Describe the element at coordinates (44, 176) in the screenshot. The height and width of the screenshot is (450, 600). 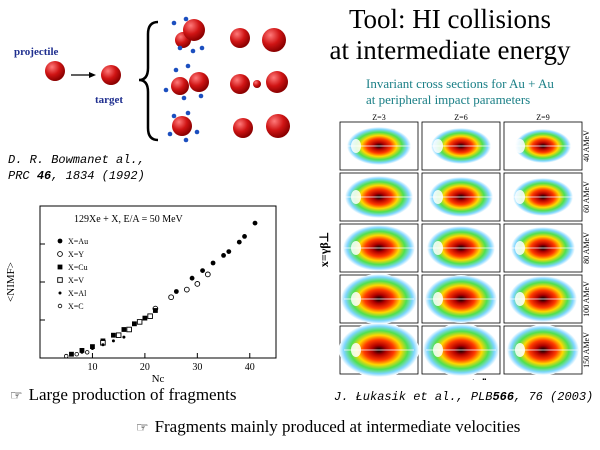
I see `left-citation-volume: 46` at that location.